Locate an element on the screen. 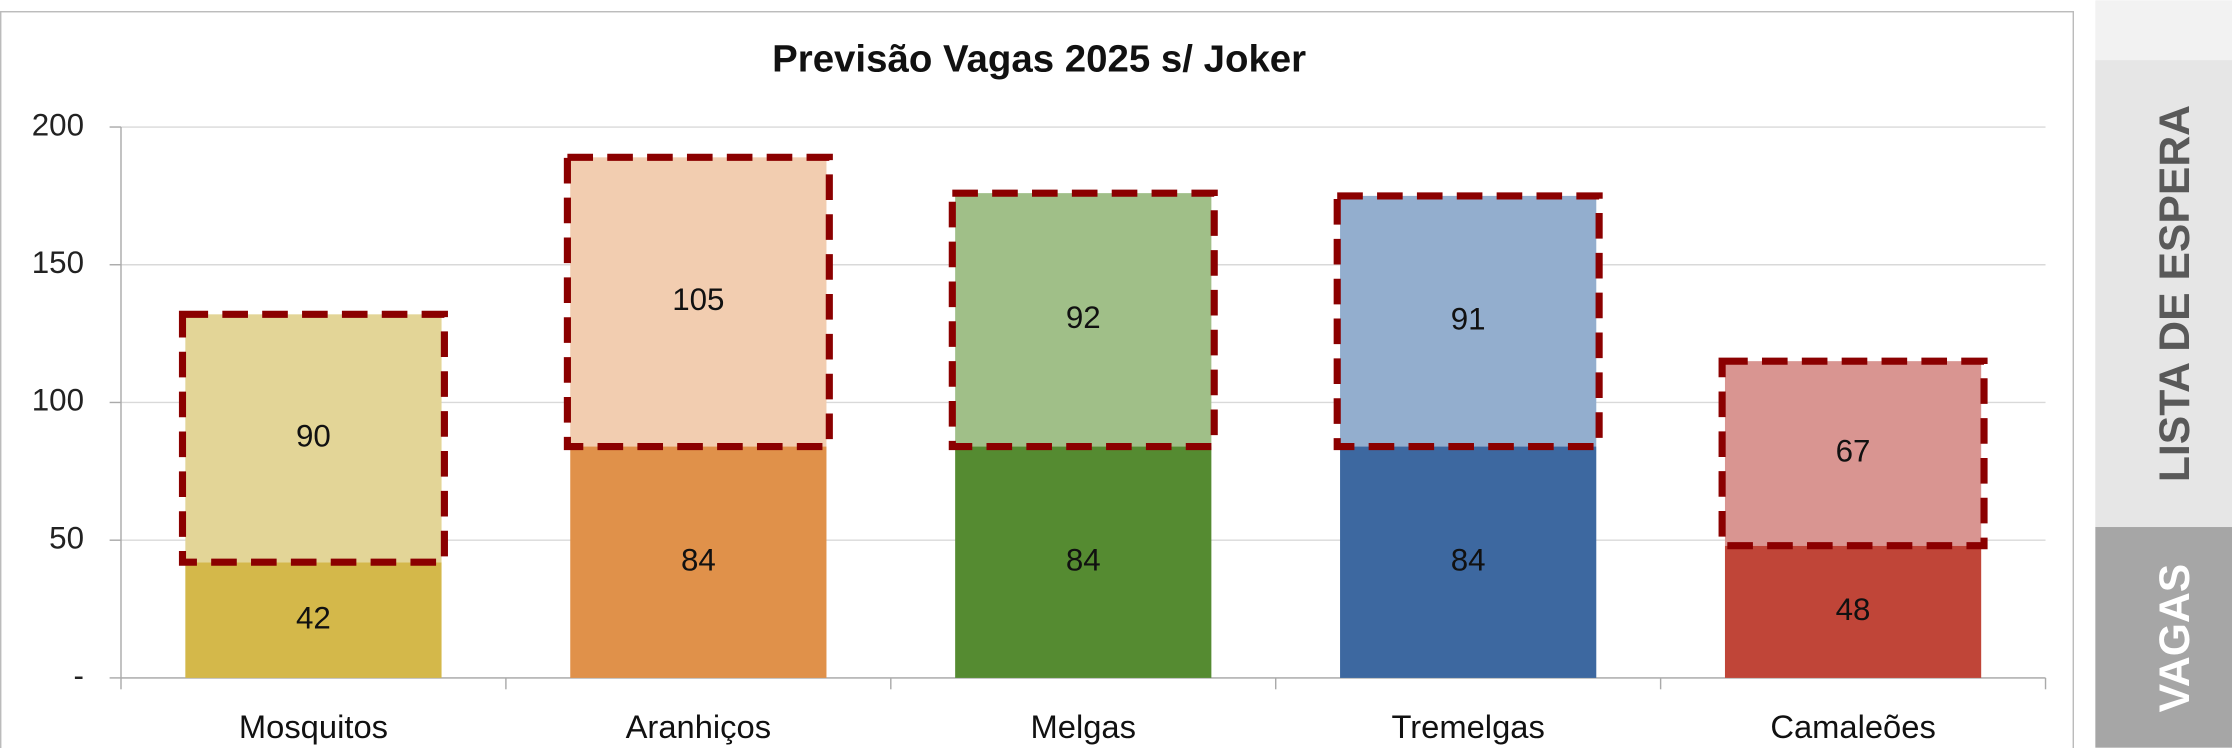  tab-vagas is located at coordinates (2163, 637).